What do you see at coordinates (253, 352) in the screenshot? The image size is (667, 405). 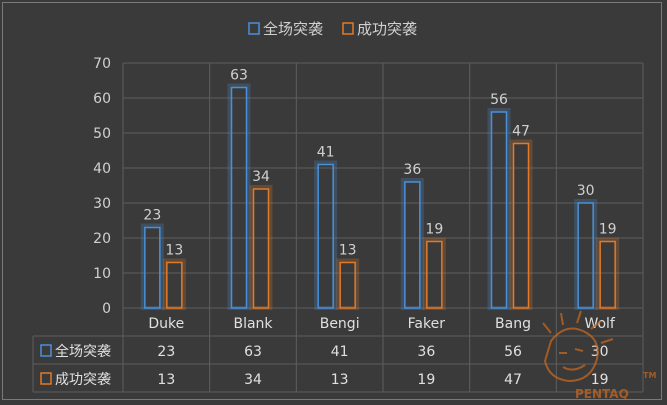 I see `table-cell: 63` at bounding box center [253, 352].